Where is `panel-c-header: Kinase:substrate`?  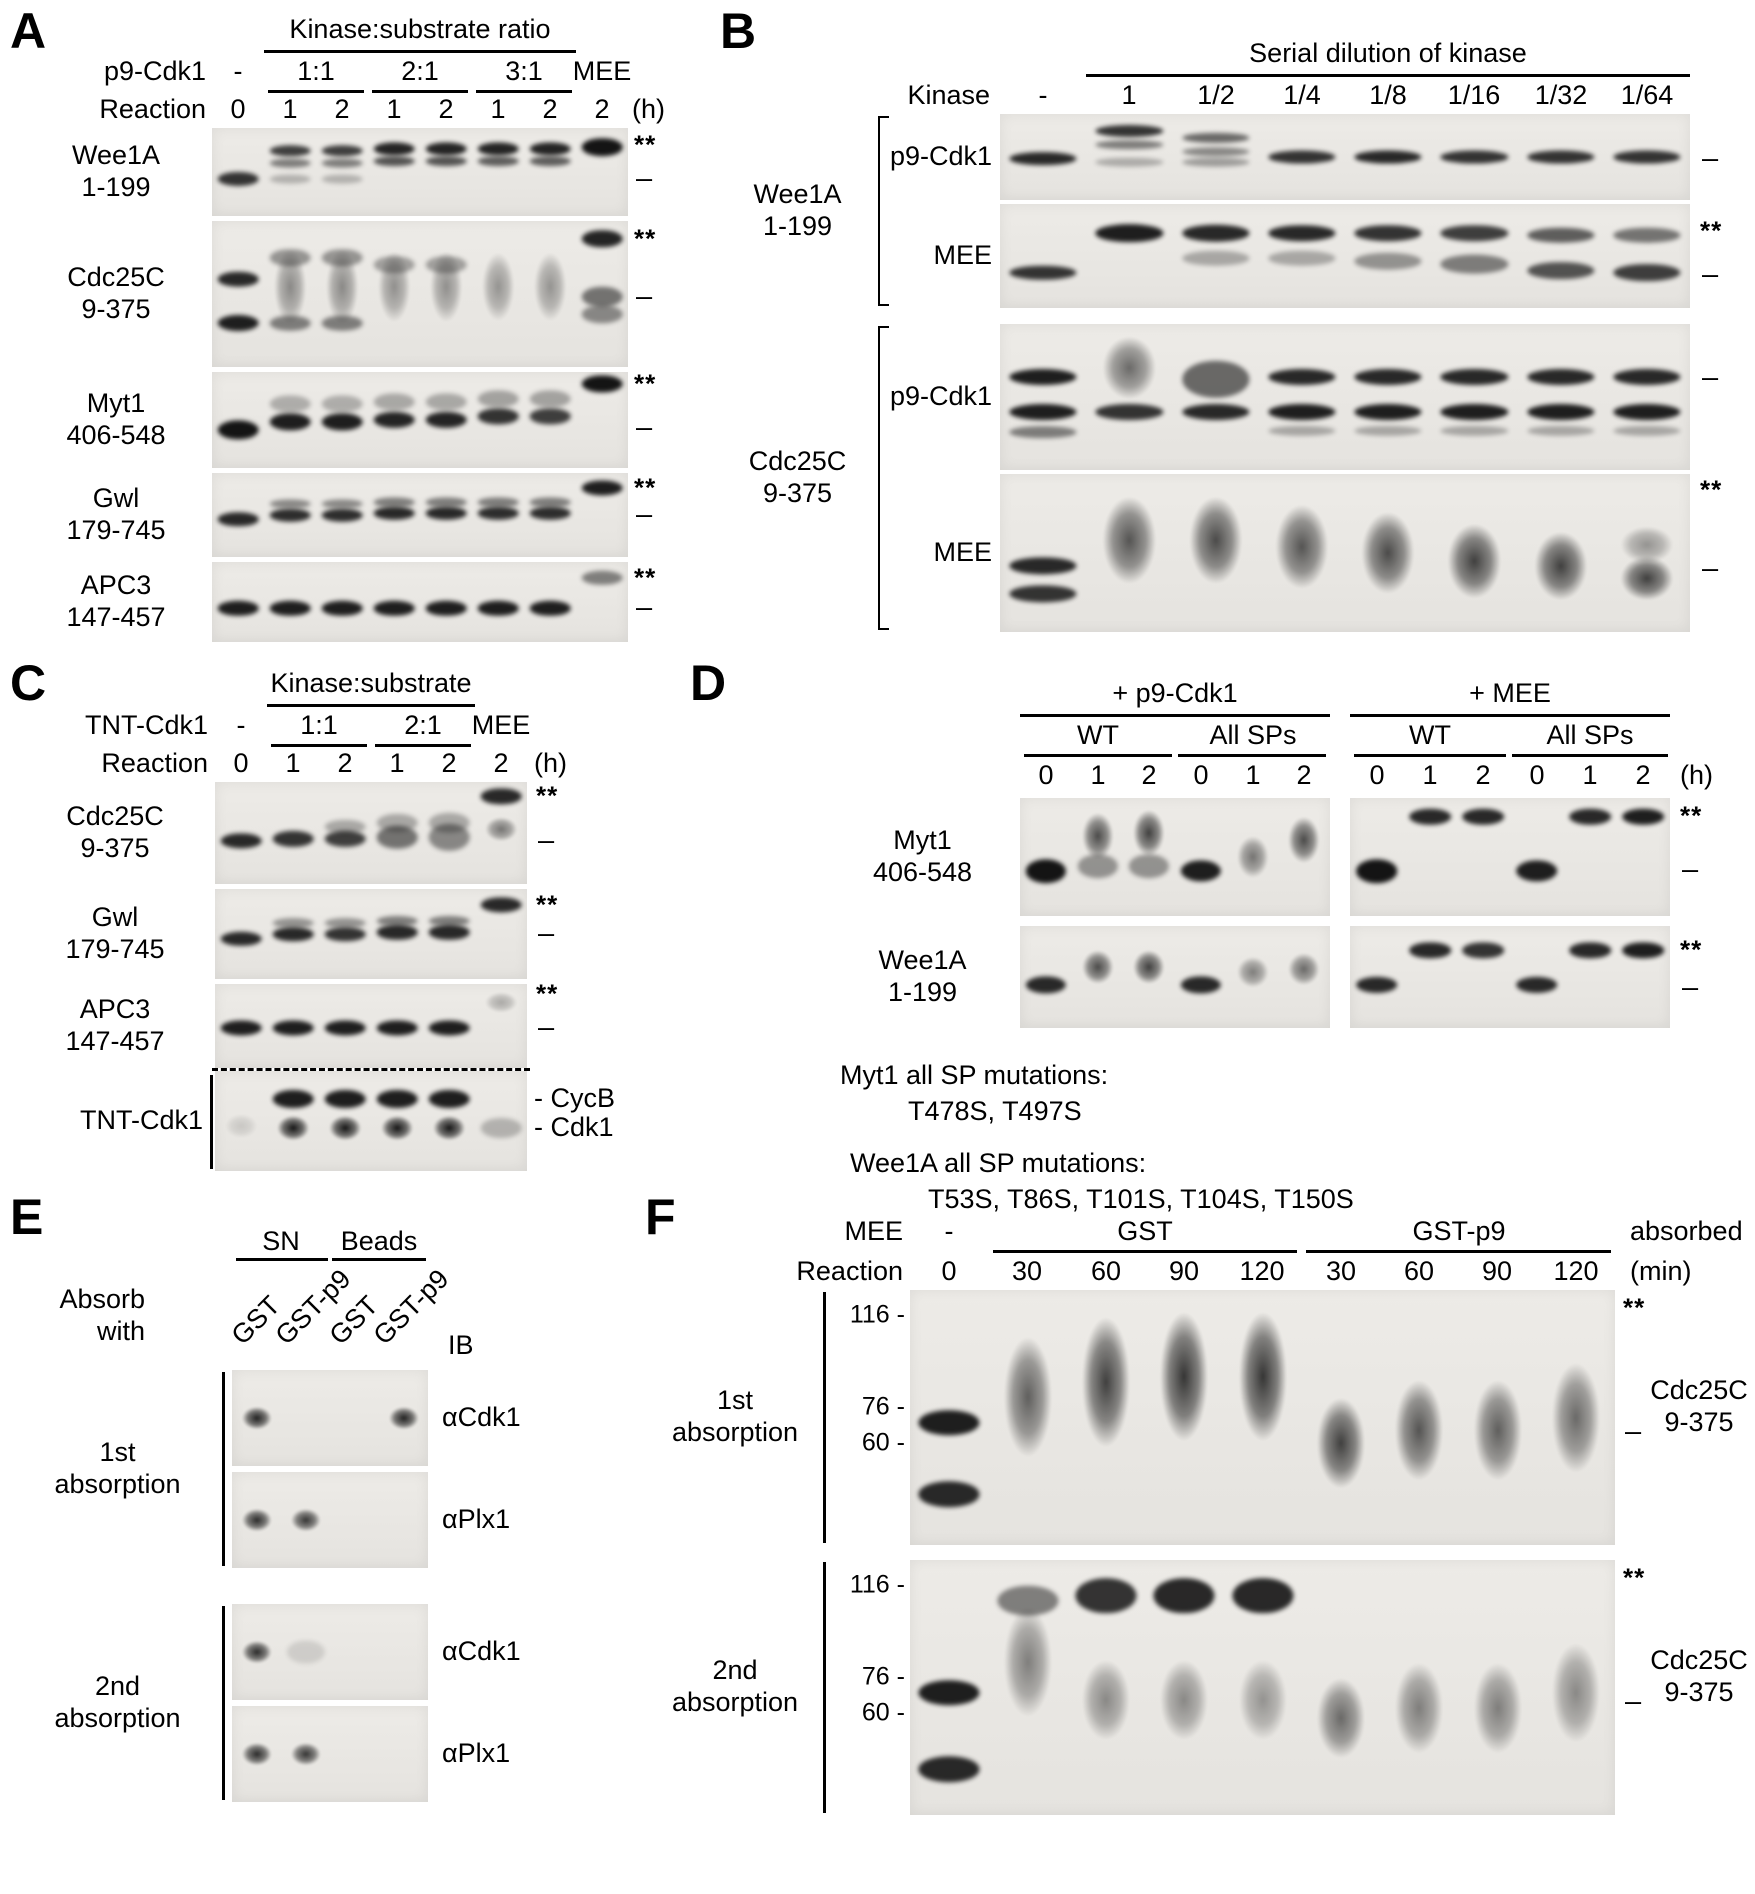 panel-c-header: Kinase:substrate is located at coordinates (371, 683).